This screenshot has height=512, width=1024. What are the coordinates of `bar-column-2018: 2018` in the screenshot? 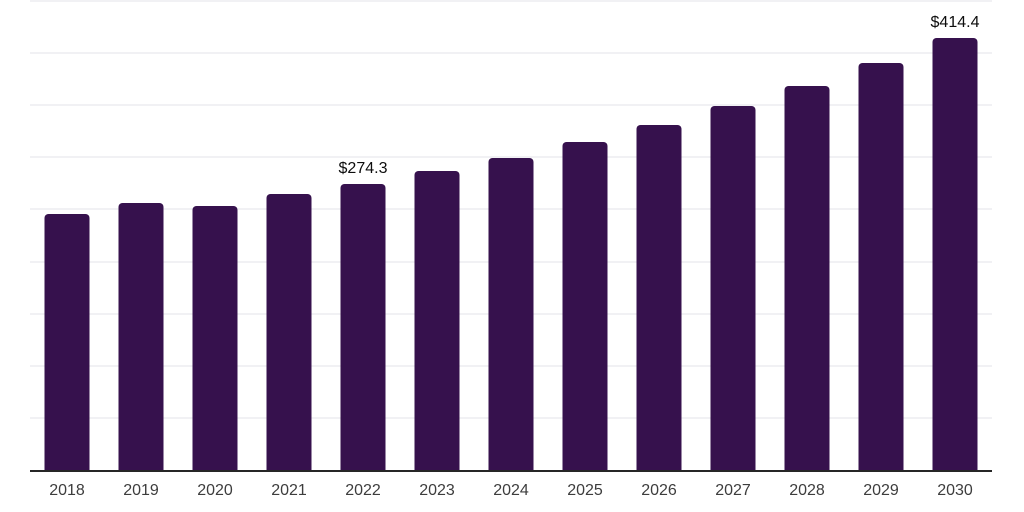 It's located at (67, 250).